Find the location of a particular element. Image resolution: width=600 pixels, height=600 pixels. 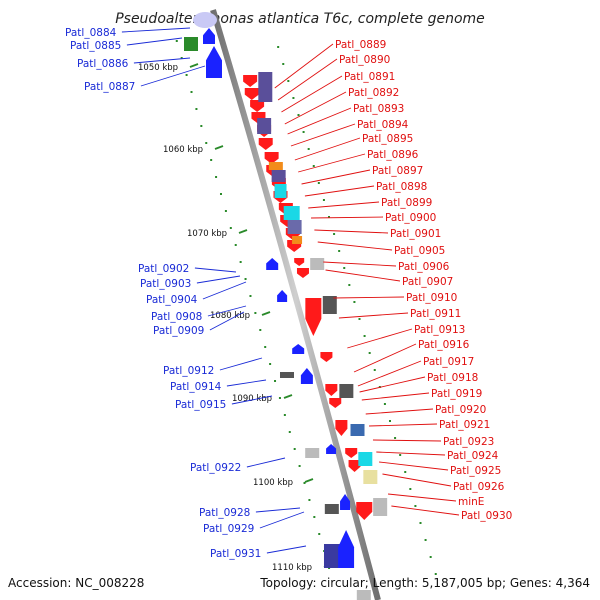

gene-label: Patl_0917 is located at coordinates (448, 362).